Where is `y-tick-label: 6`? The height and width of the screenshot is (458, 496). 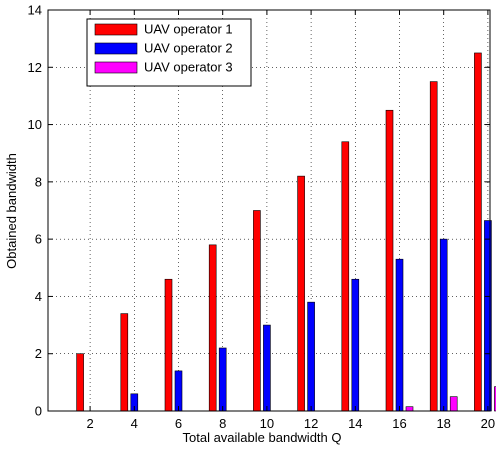 y-tick-label: 6 is located at coordinates (38, 239).